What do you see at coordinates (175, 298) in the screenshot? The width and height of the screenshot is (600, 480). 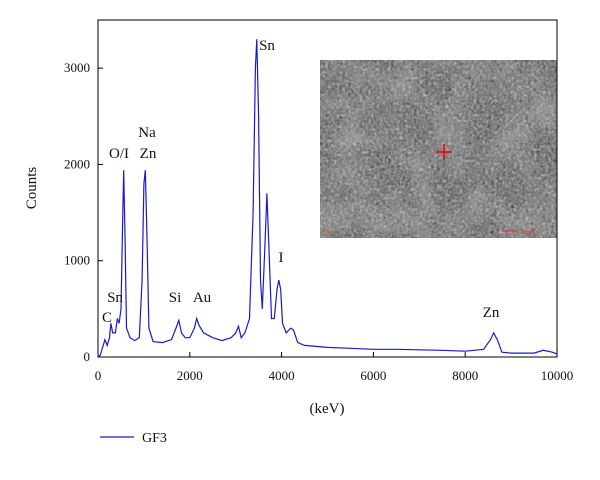 I see `peak-label: Si` at bounding box center [175, 298].